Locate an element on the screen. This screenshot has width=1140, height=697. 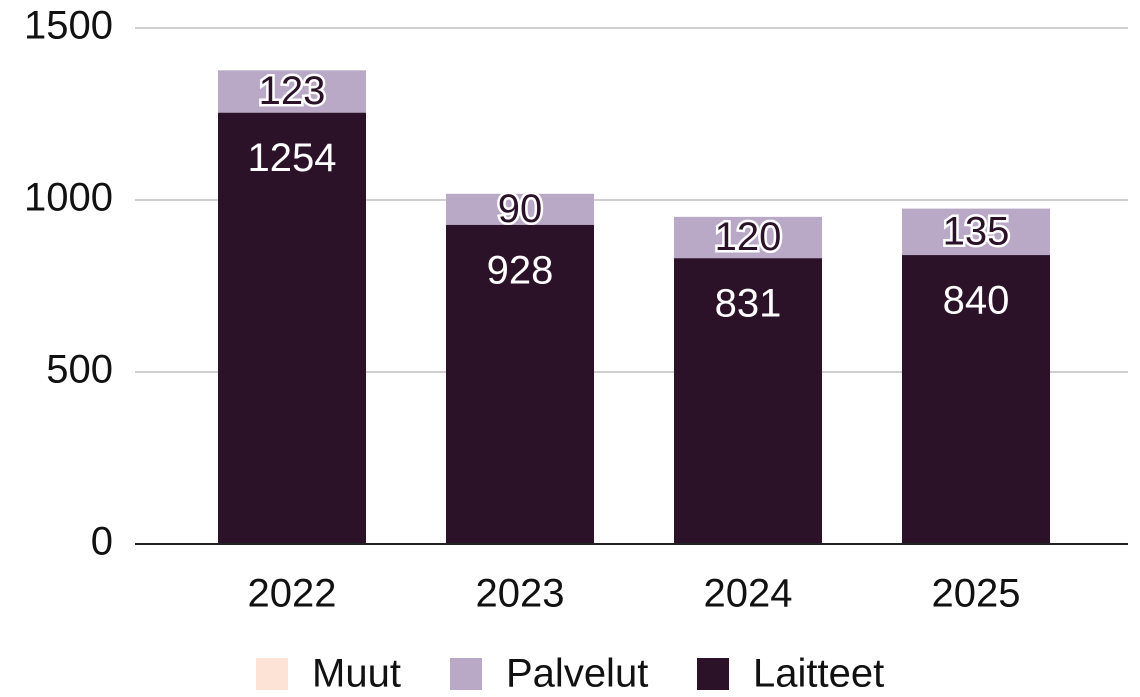
legend-label: Laitteet is located at coordinates (818, 674).